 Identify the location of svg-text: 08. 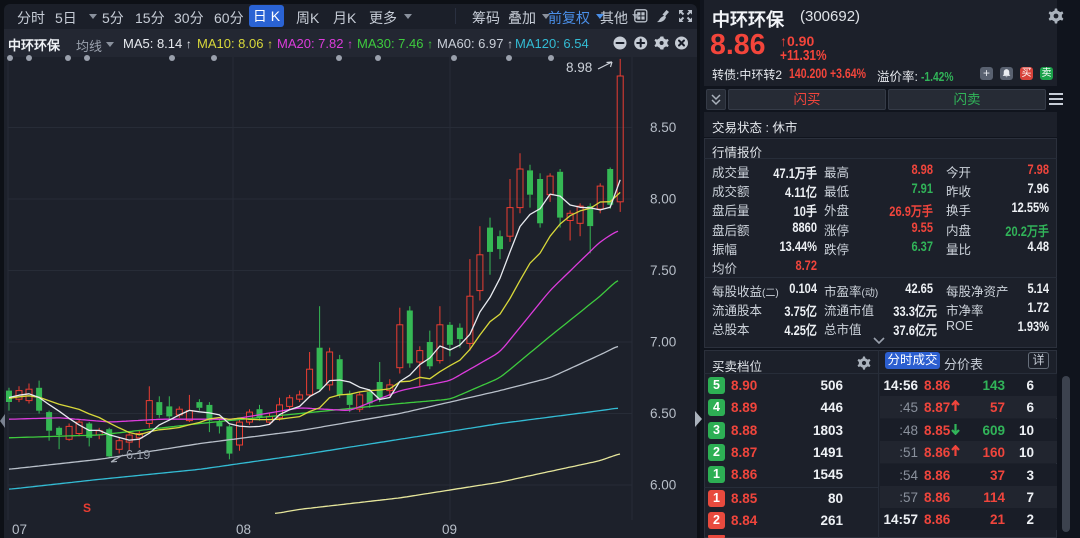
(243, 529).